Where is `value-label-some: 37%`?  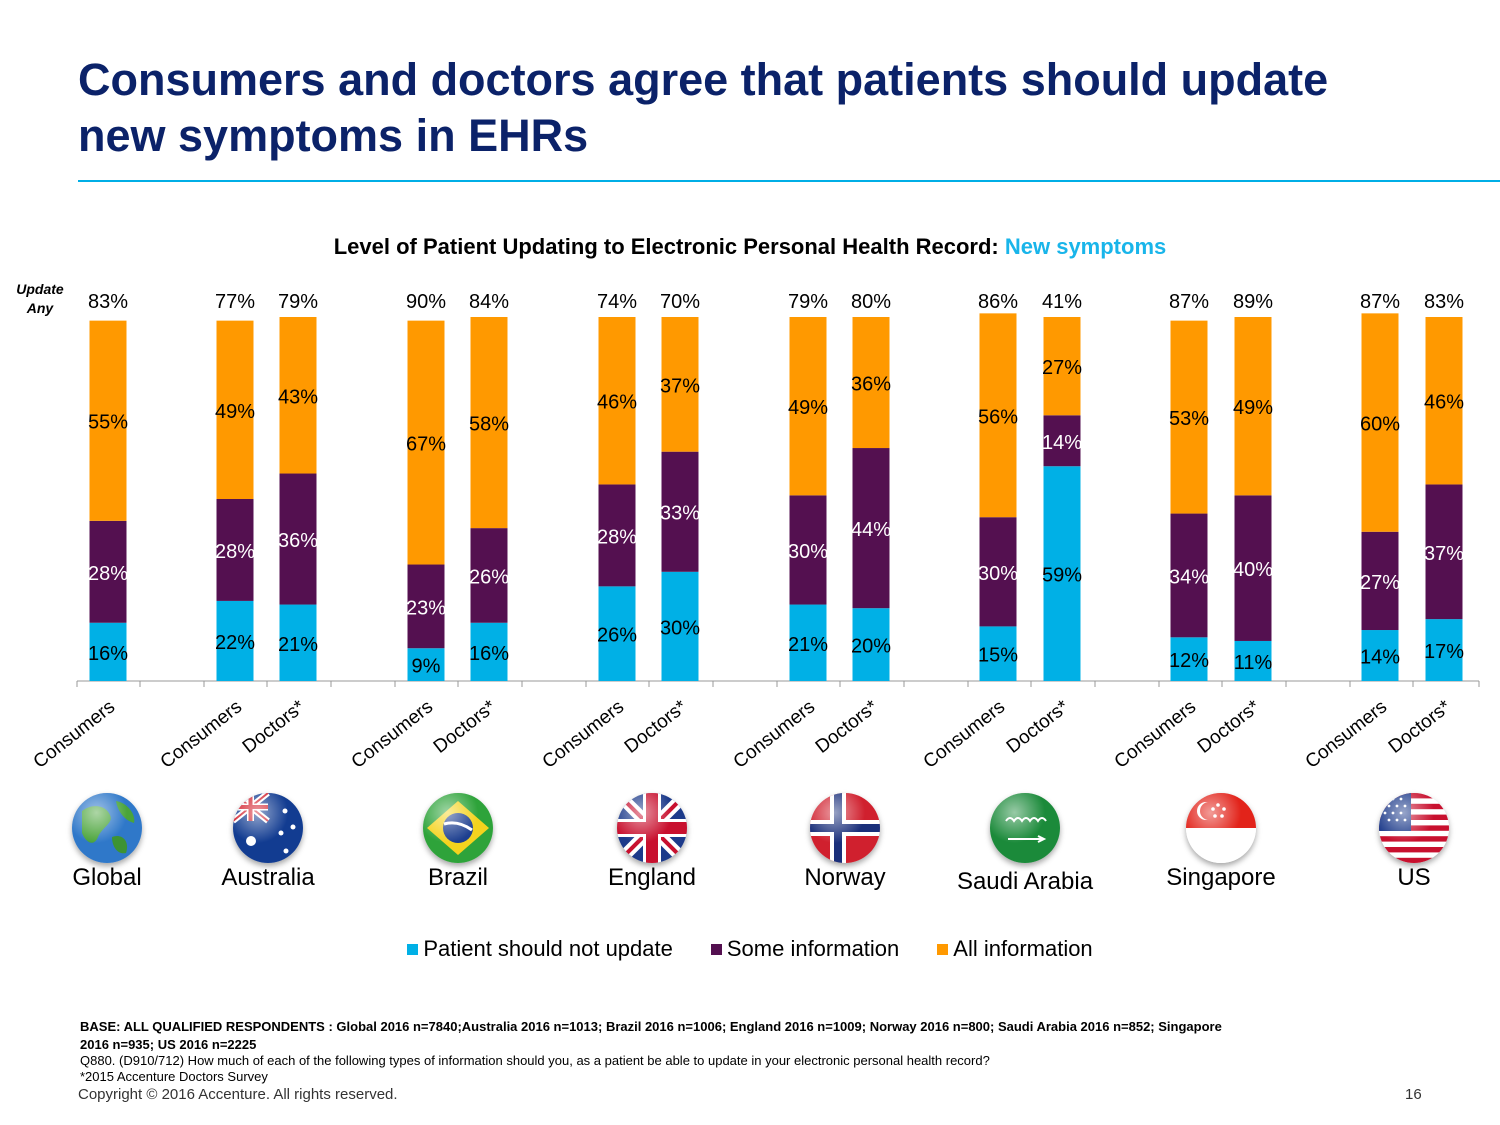
value-label-some: 37% is located at coordinates (1444, 554).